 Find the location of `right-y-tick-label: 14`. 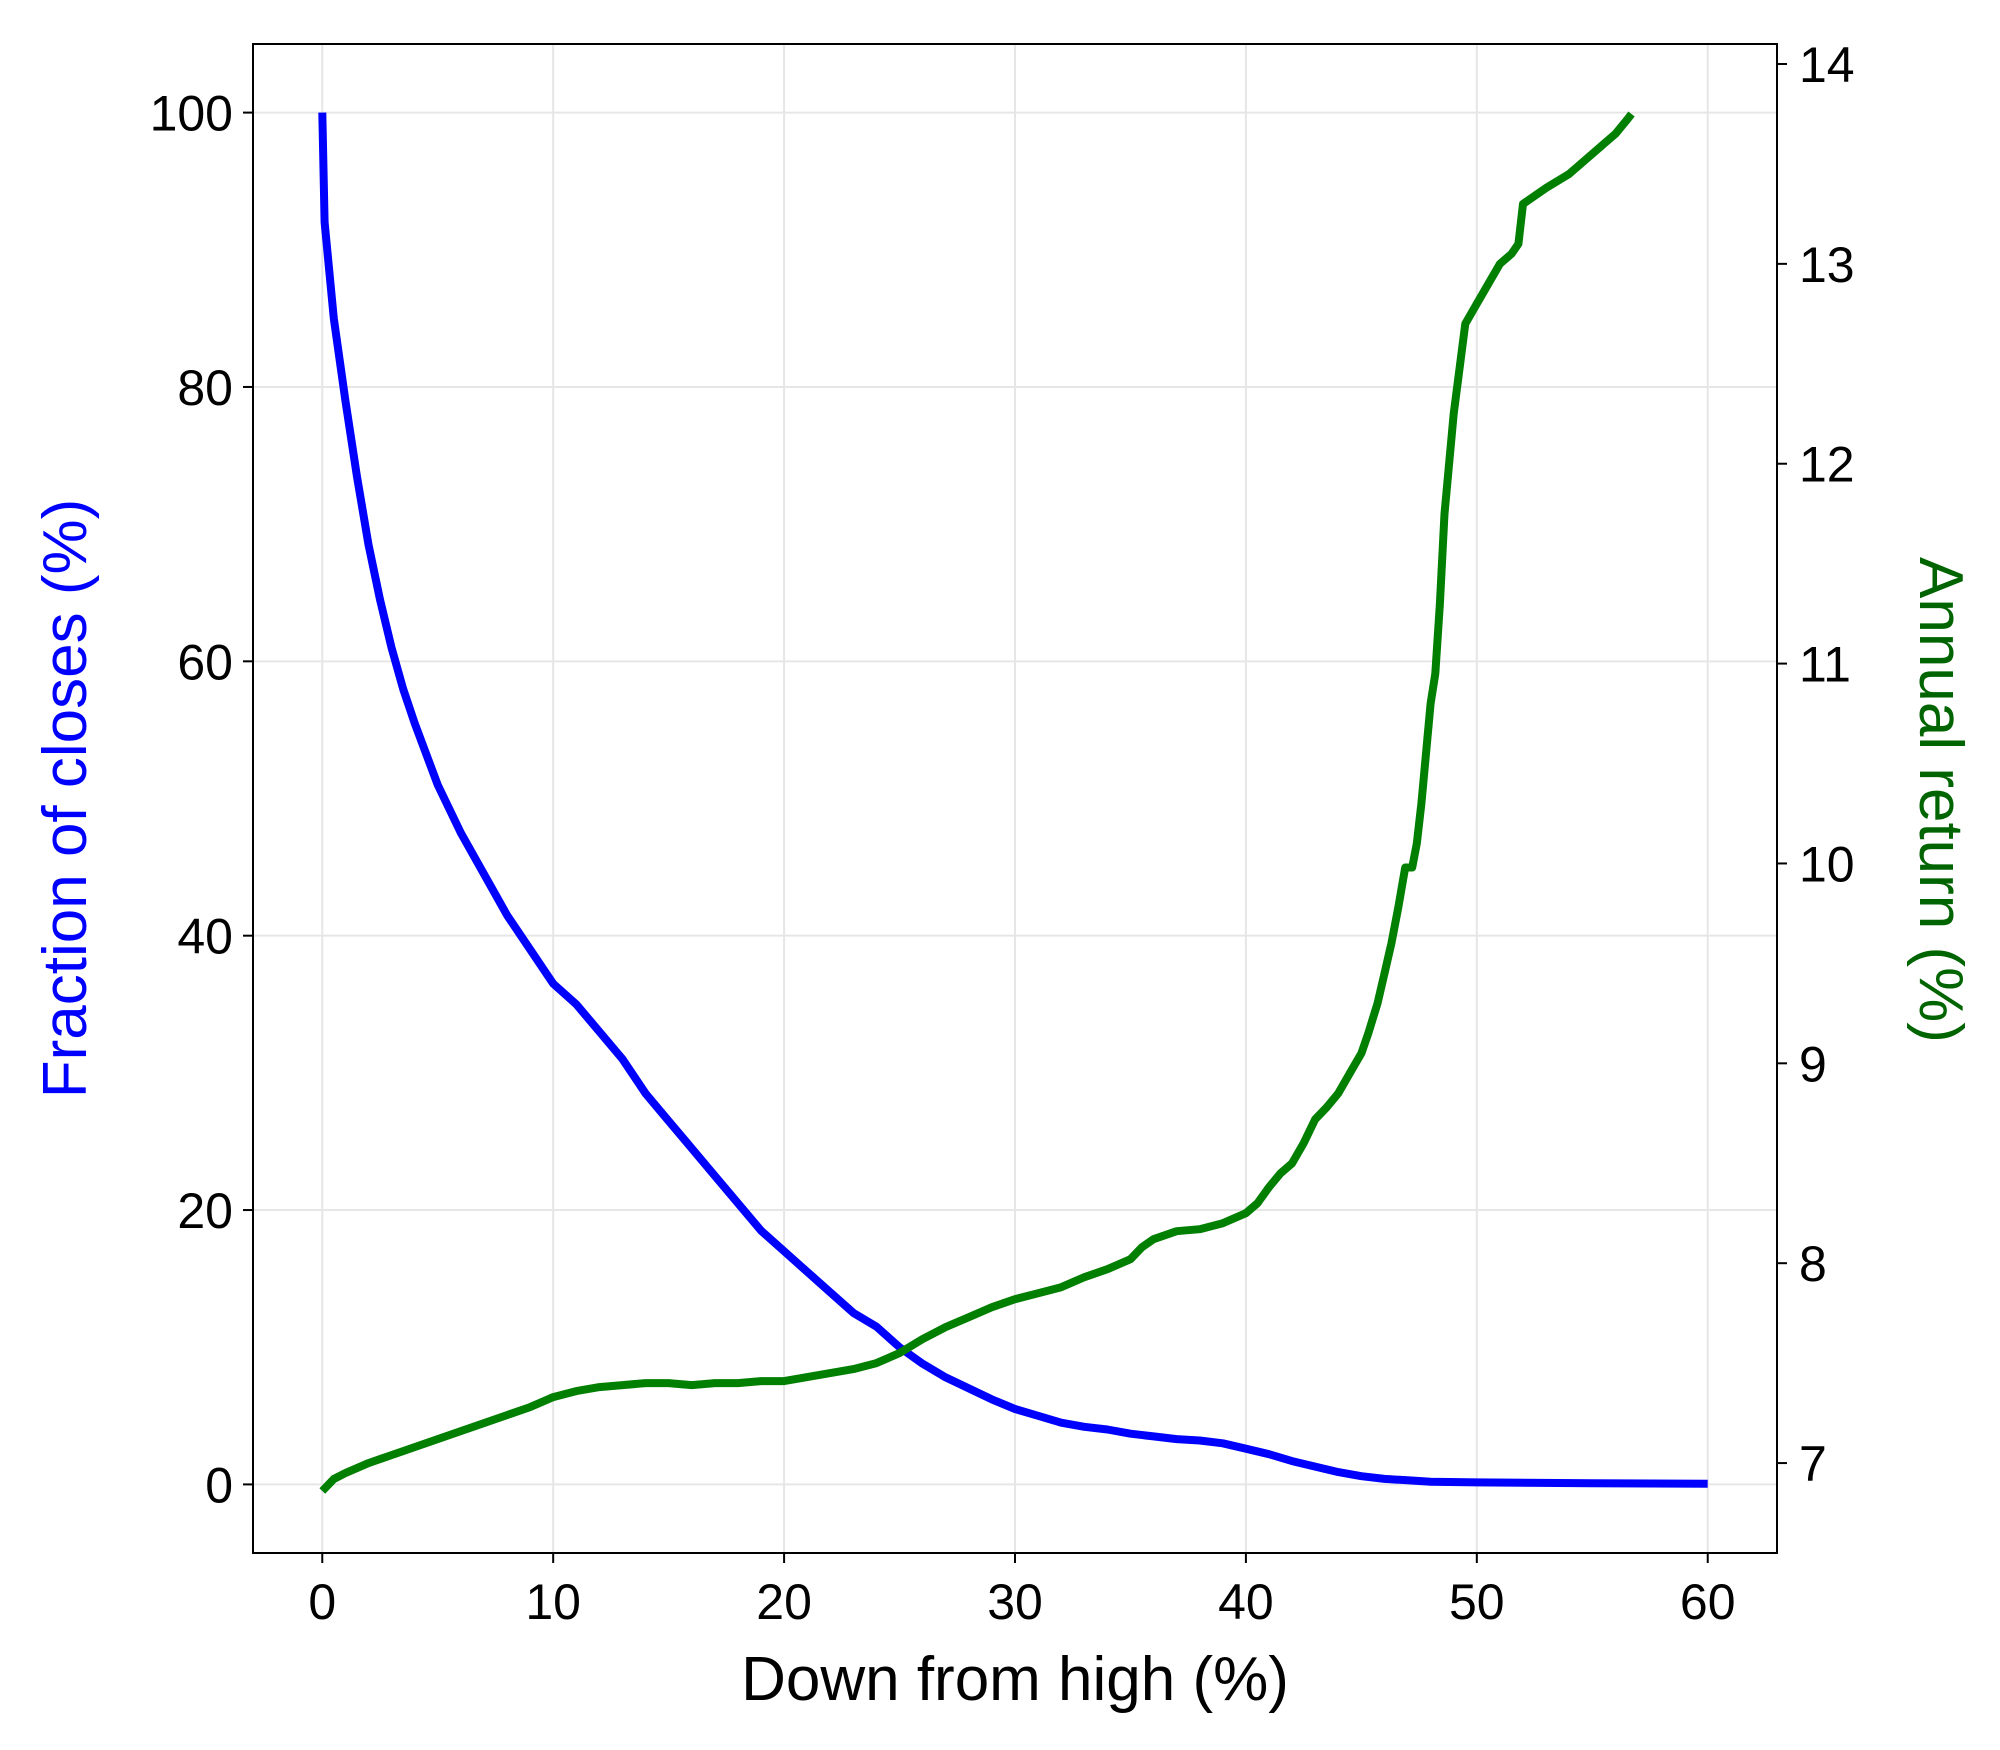

right-y-tick-label: 14 is located at coordinates (1827, 65).